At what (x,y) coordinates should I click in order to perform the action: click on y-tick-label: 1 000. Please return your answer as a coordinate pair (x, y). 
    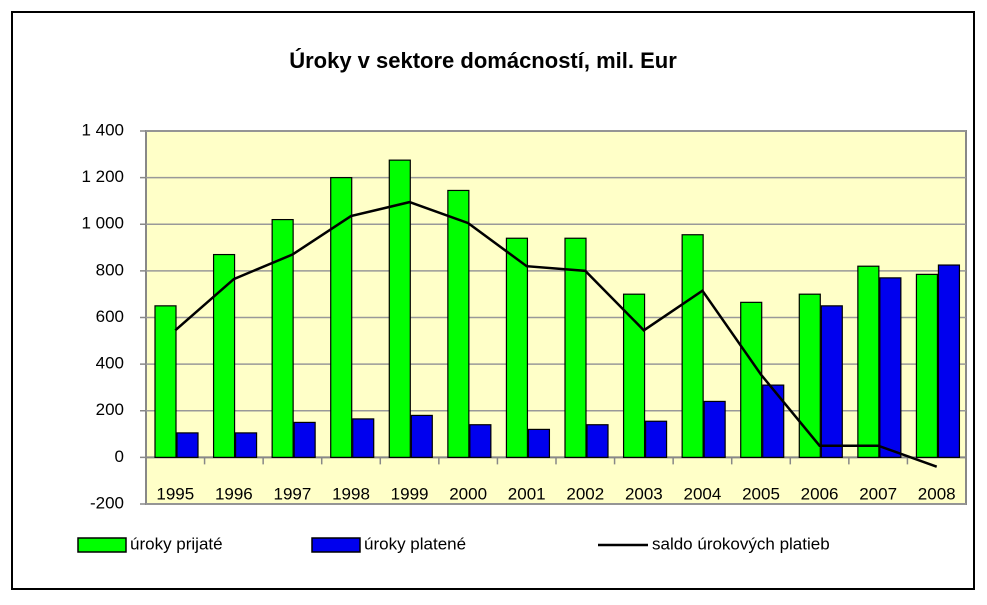
    Looking at the image, I should click on (102, 223).